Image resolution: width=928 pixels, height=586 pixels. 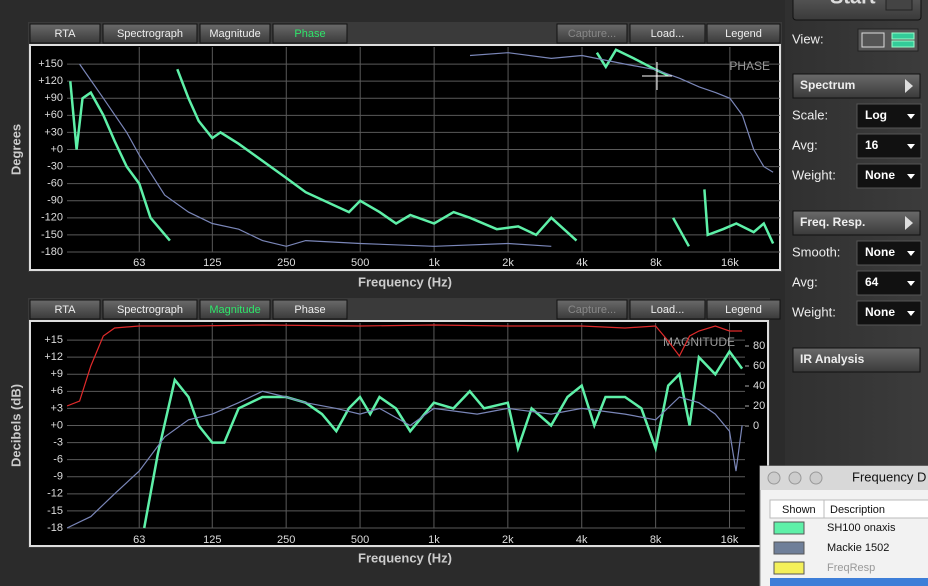 What do you see at coordinates (56, 391) in the screenshot?
I see `y-tick-label: +6` at bounding box center [56, 391].